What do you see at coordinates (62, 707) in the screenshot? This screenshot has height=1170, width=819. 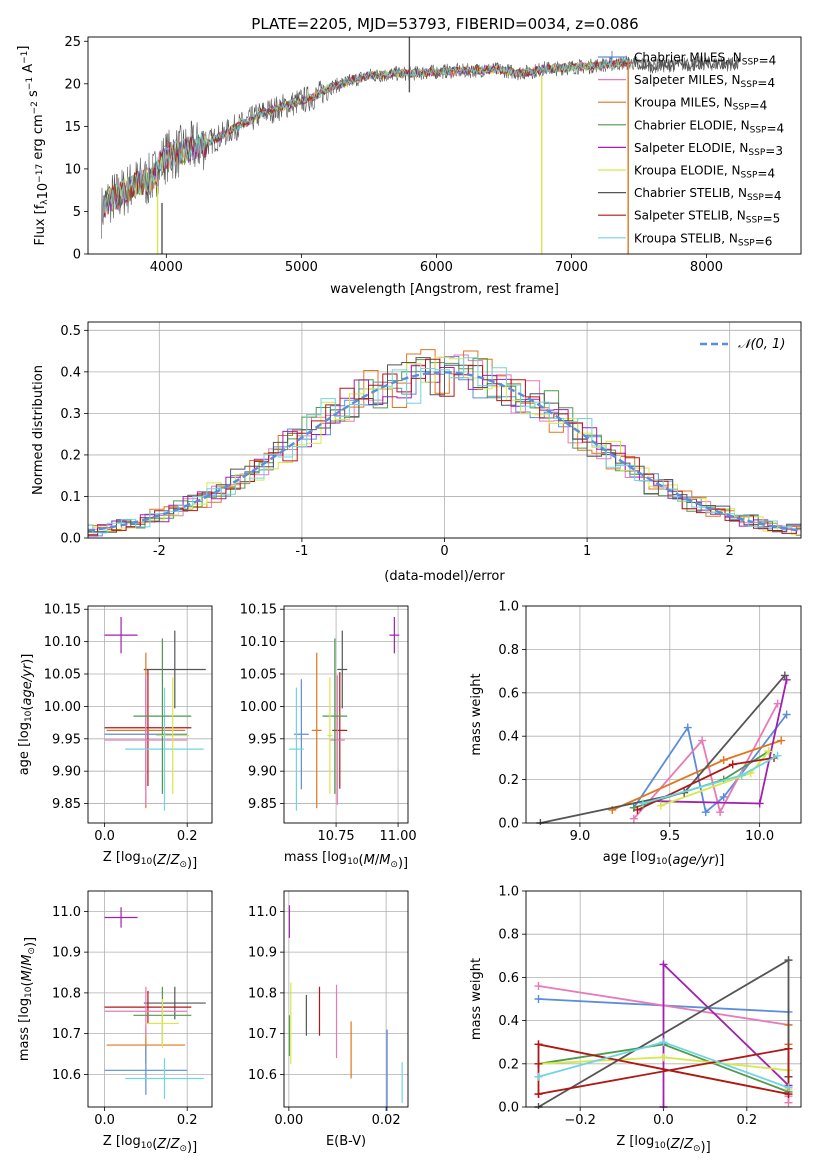 I see `y-tick-label: 10.00` at bounding box center [62, 707].